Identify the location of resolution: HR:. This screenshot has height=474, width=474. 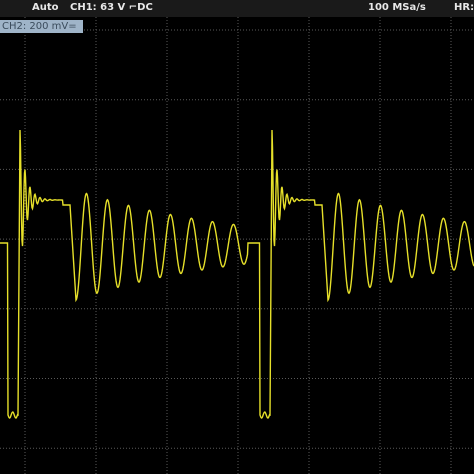
(464, 7).